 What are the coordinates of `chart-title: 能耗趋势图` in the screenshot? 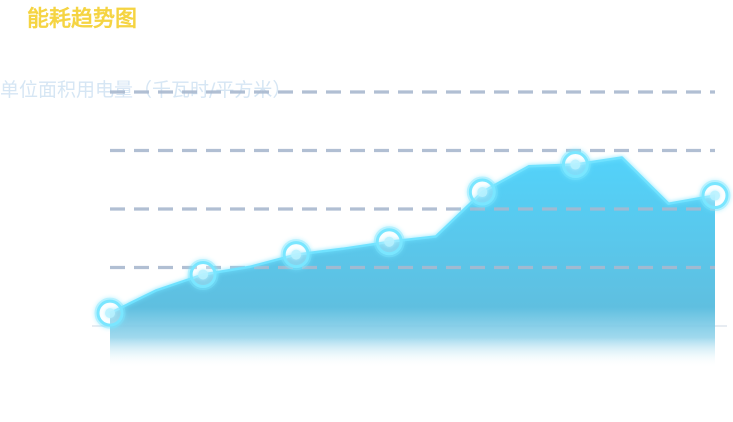 It's located at (82, 19).